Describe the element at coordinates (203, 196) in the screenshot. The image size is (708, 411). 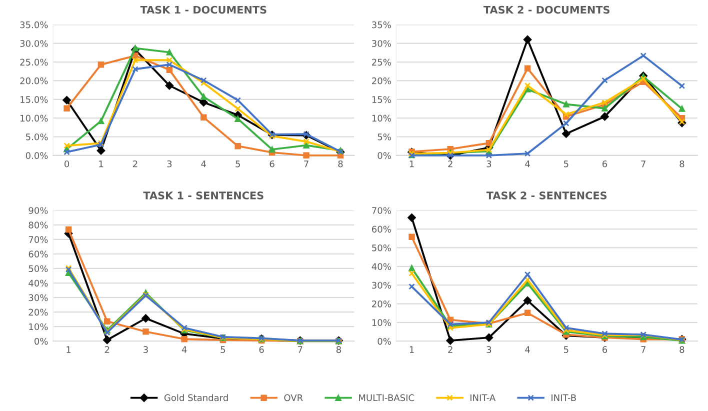
I see `chart-title: TASK 1 - SENTENCES` at that location.